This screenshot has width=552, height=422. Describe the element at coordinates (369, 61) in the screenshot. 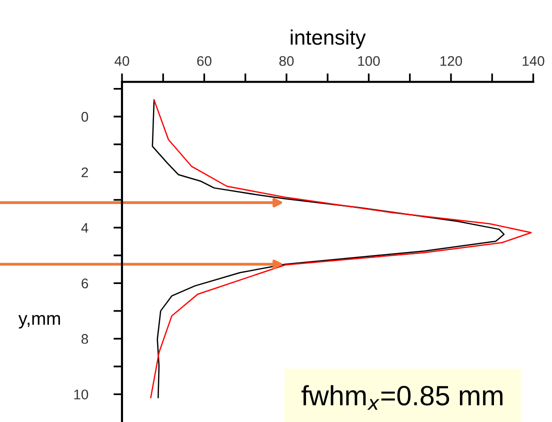

I see `x-tick-label: 100` at that location.